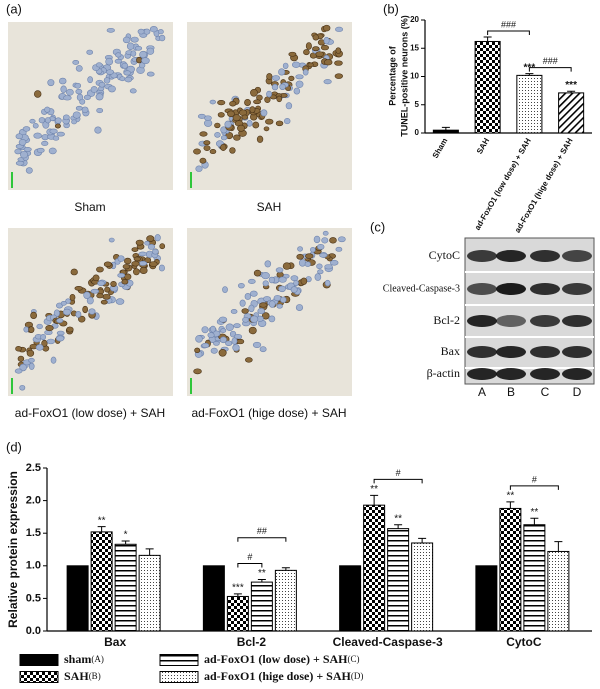 This screenshot has height=689, width=600. Describe the element at coordinates (14, 8) in the screenshot. I see `panel-label: (a)` at that location.